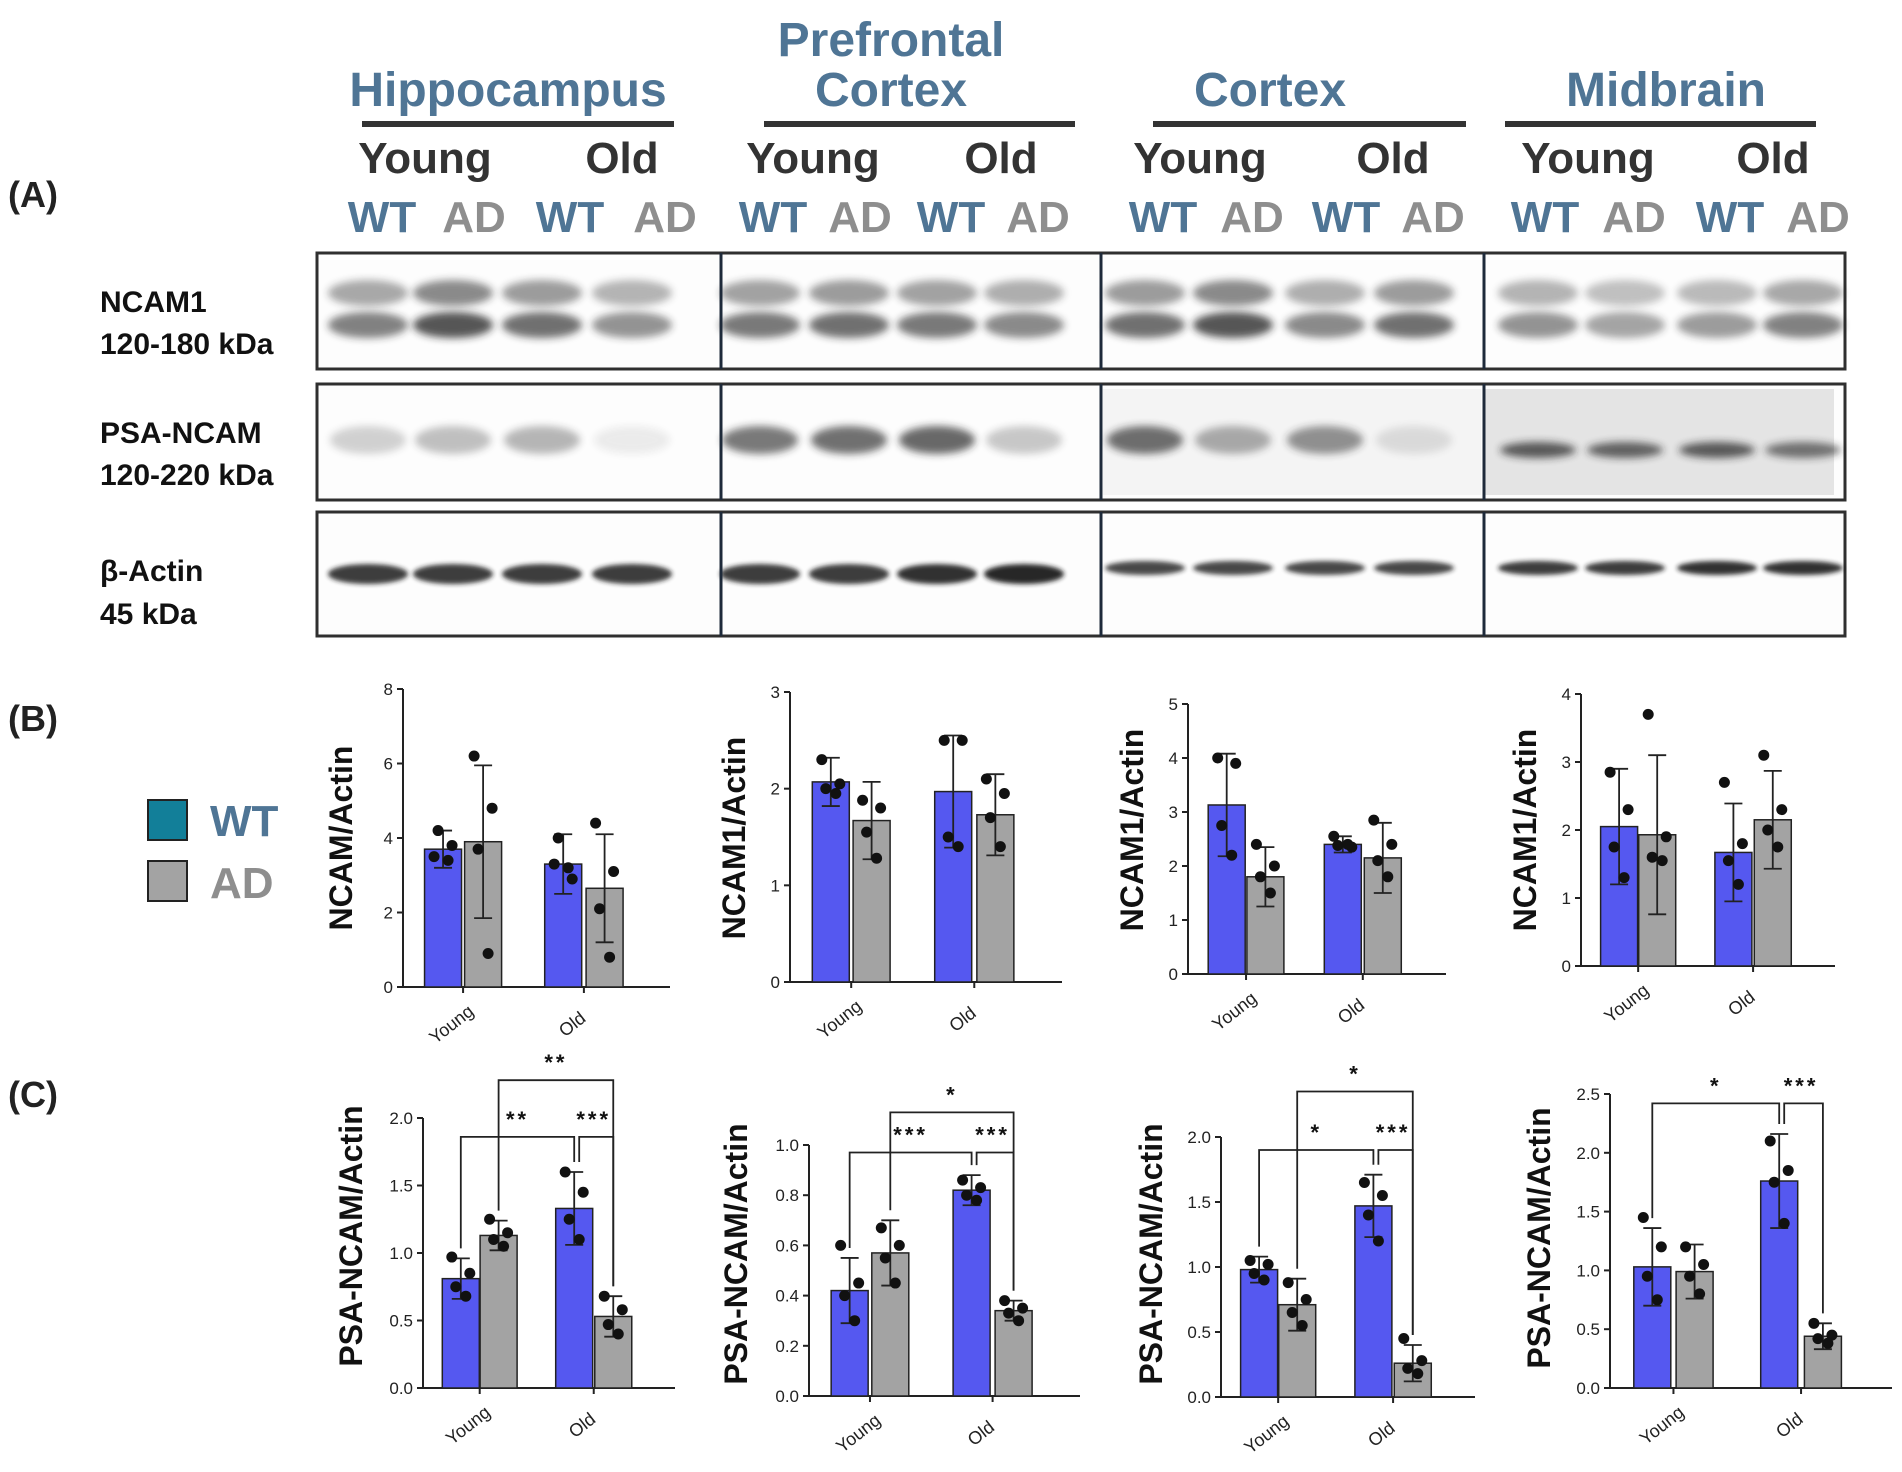  What do you see at coordinates (33, 194) in the screenshot?
I see `panel-label-a: (A)` at bounding box center [33, 194].